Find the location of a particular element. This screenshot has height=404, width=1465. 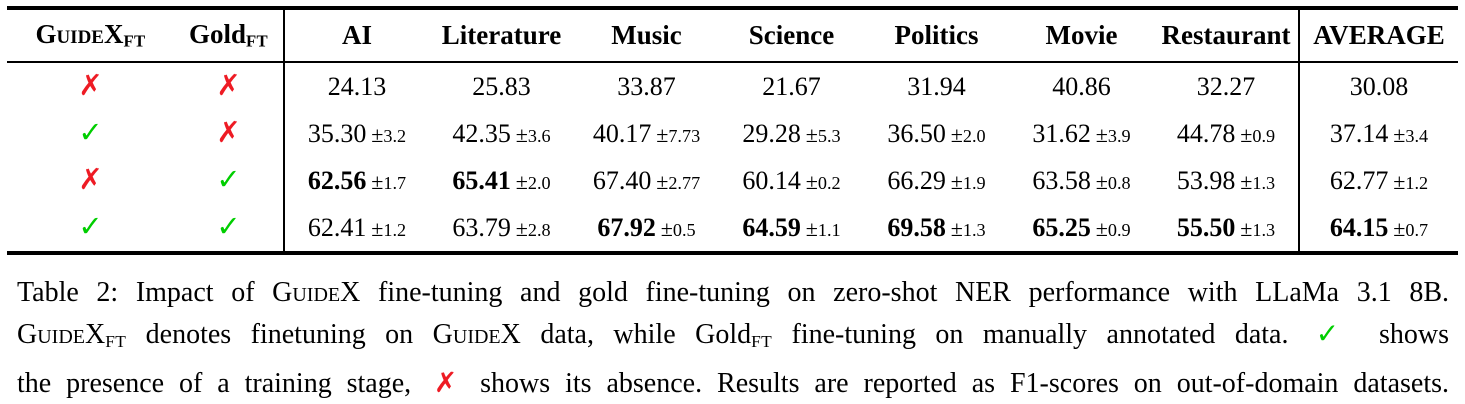

score-cell: 33.87 is located at coordinates (646, 86).